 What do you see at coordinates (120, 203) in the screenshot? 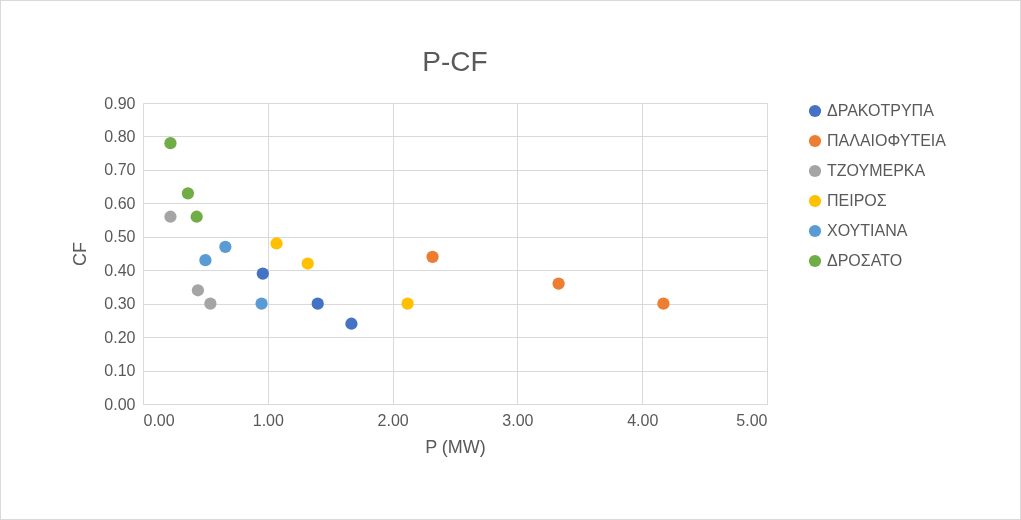
I see `y-tick-label: 0.60` at bounding box center [120, 203].